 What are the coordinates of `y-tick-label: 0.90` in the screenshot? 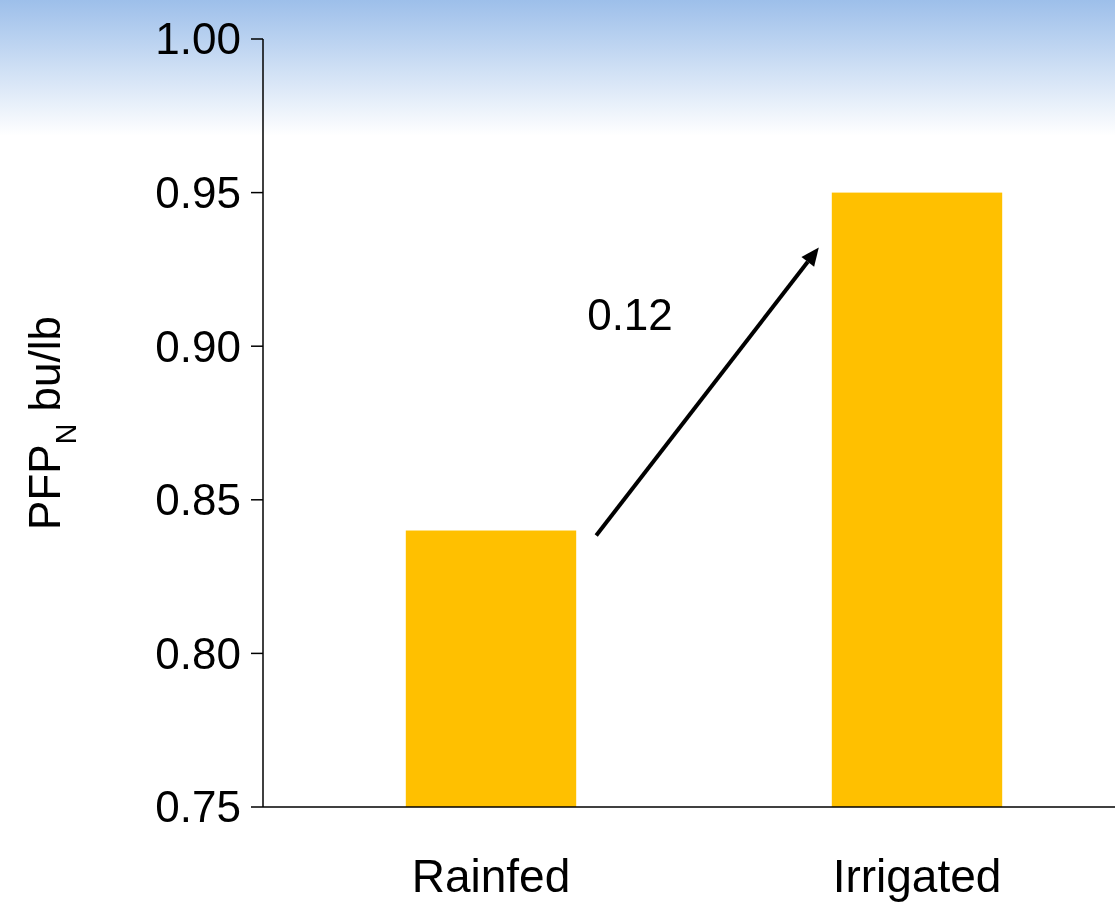 It's located at (198, 346).